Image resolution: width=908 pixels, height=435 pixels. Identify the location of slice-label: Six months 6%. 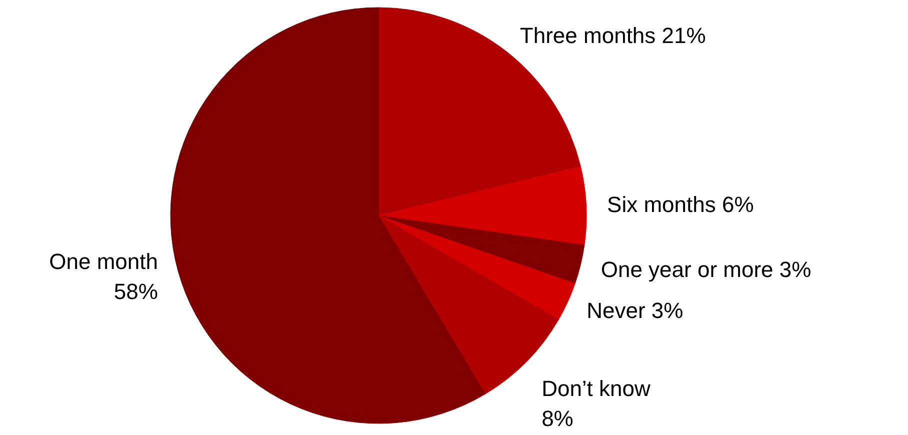
(680, 205).